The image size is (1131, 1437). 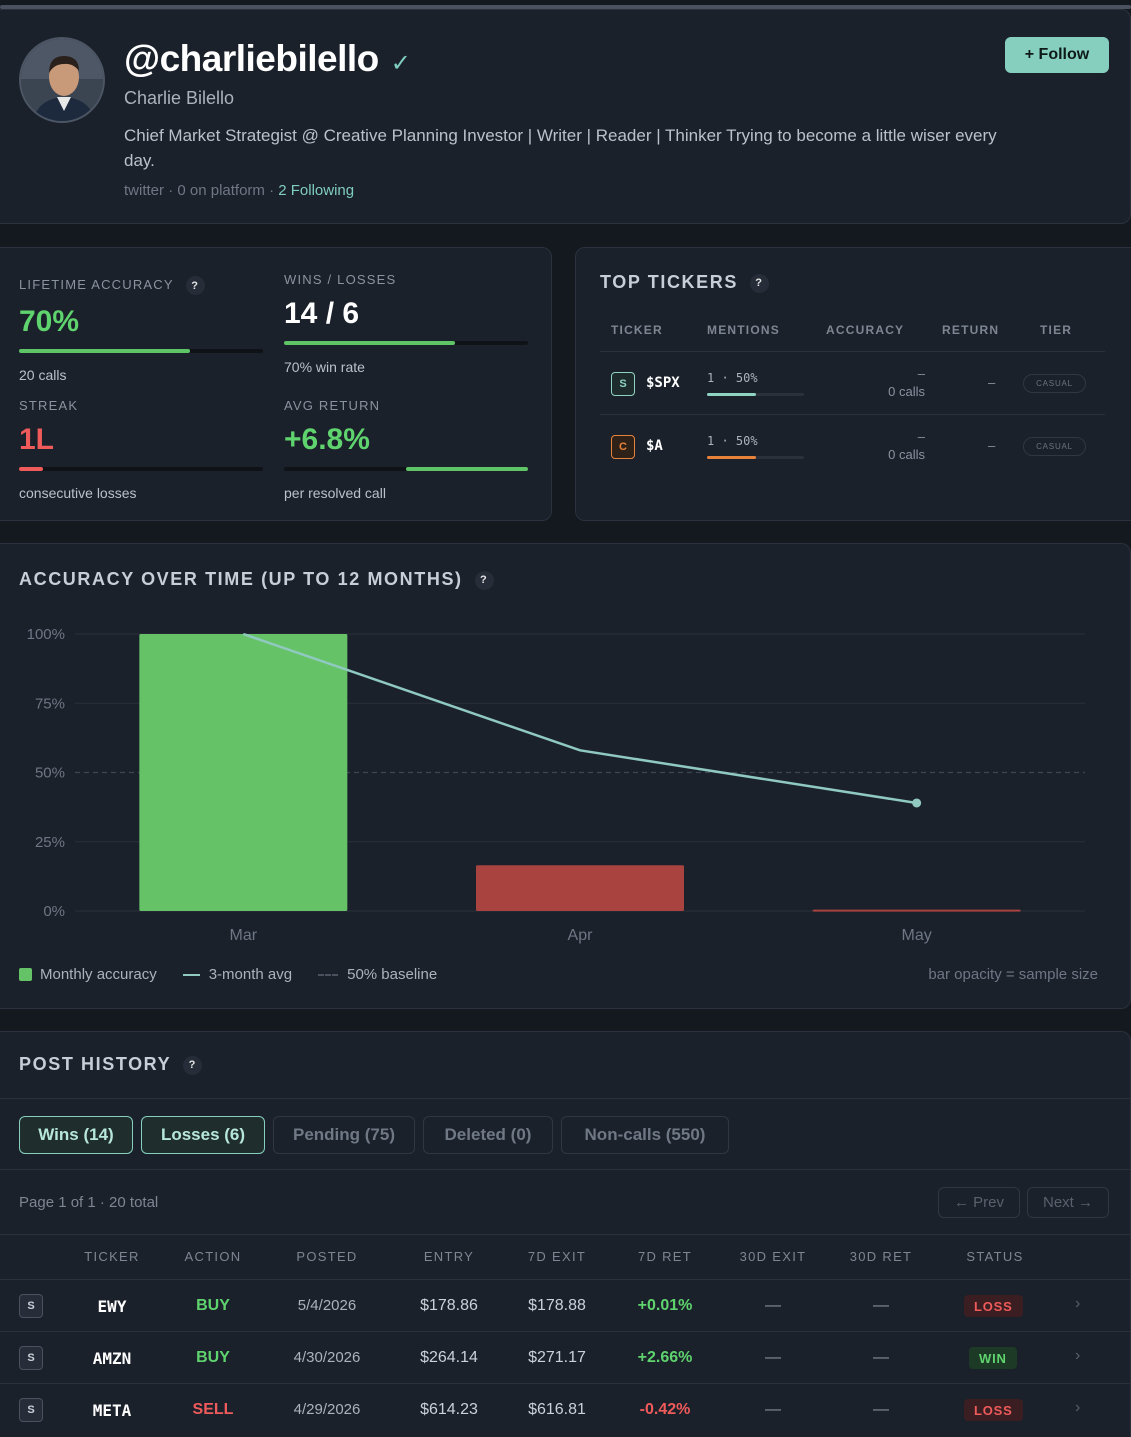 What do you see at coordinates (104, 351) in the screenshot?
I see `accuracy-bar-fill` at bounding box center [104, 351].